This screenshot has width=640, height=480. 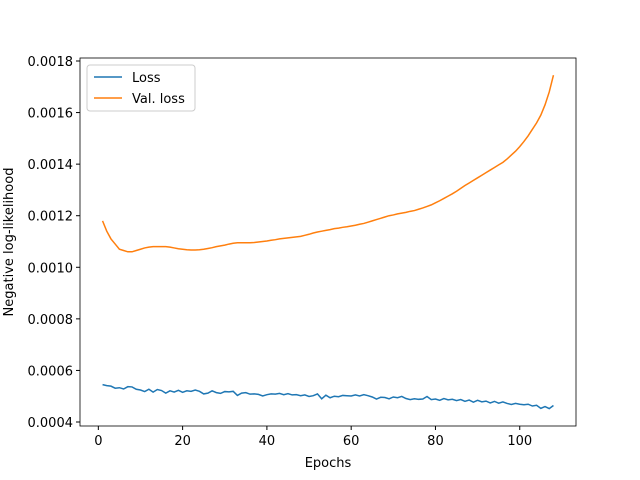 I want to click on legend-label: Loss, so click(x=146, y=78).